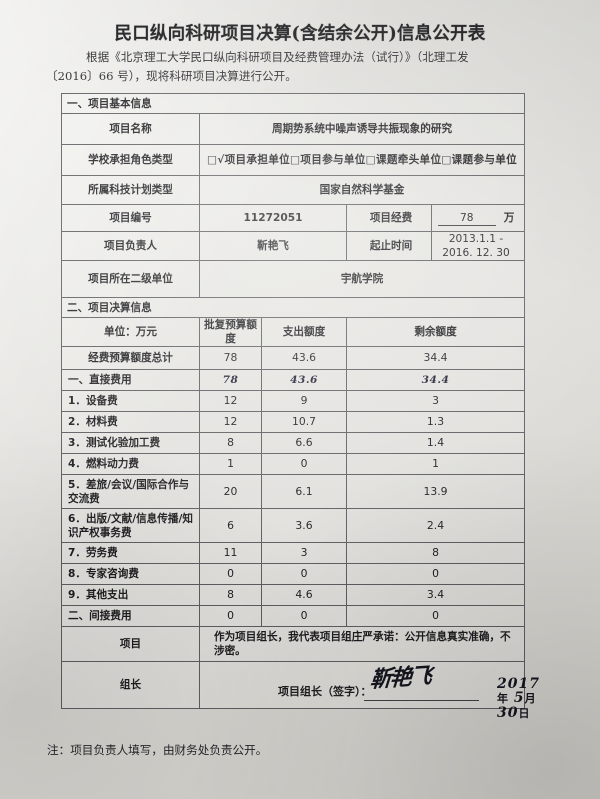  I want to click on date-month-unit: 月, so click(530, 698).